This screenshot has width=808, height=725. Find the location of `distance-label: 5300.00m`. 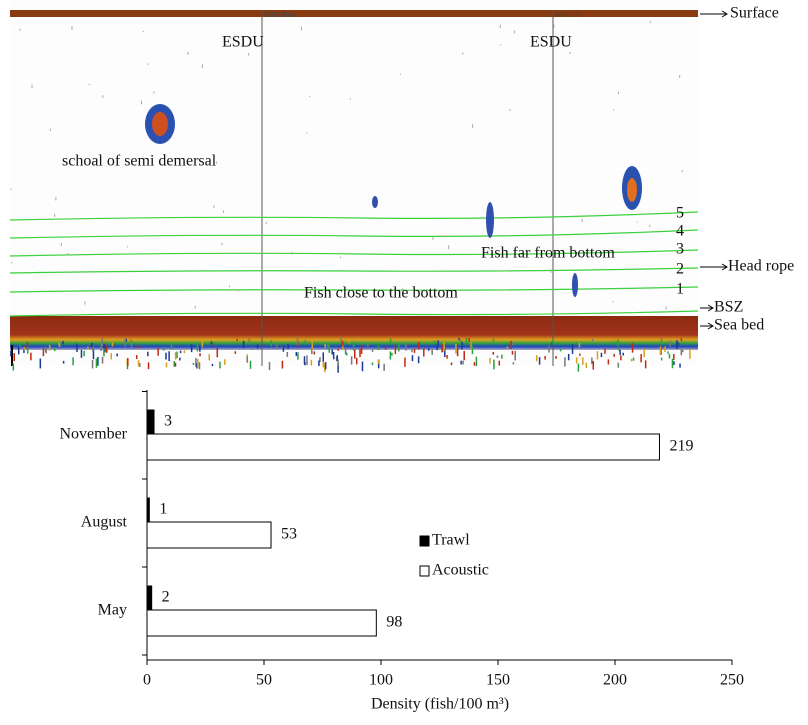

distance-label: 5300.00m is located at coordinates (279, 15).